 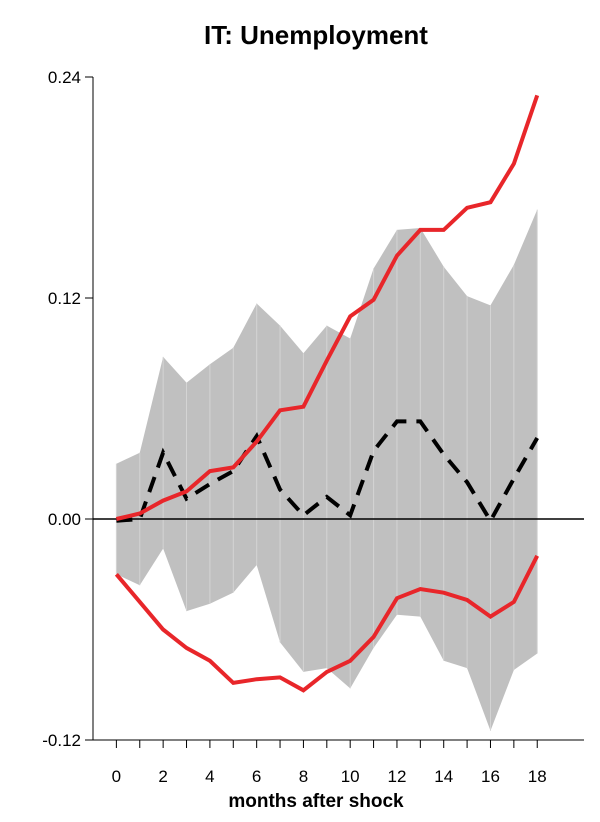 What do you see at coordinates (256, 776) in the screenshot?
I see `x-tick-label: 6` at bounding box center [256, 776].